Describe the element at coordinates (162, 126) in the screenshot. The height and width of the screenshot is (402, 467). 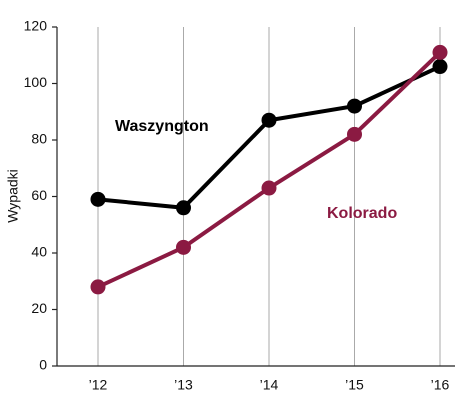
I see `series-label: Waszyngton` at that location.